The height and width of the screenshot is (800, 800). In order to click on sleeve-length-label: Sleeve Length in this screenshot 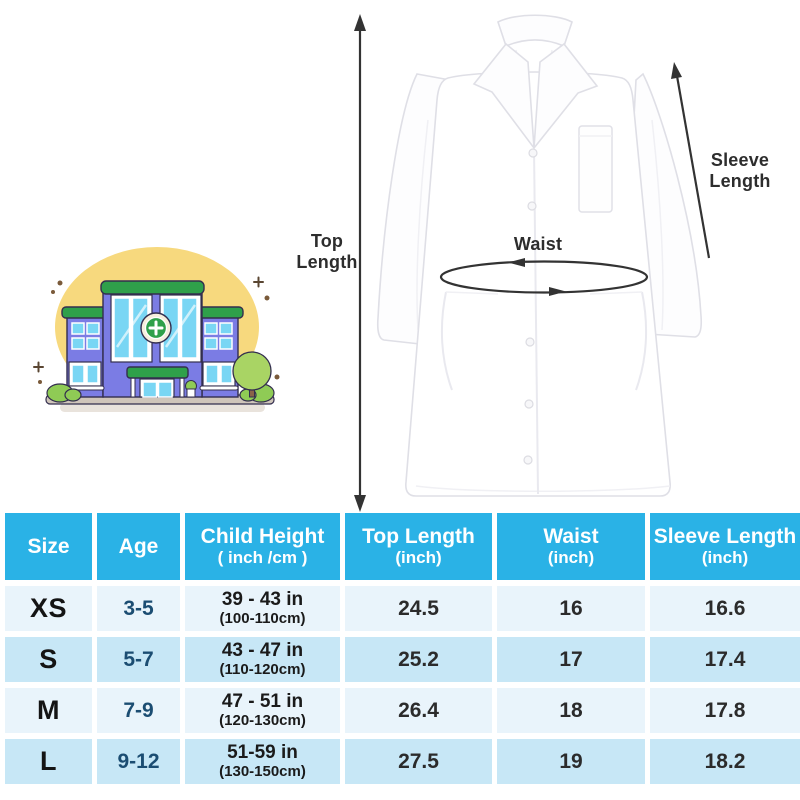, I will do `click(740, 171)`.